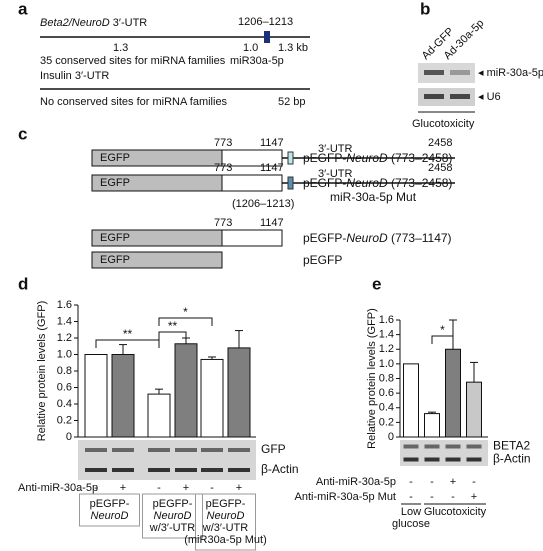 This screenshot has height=551, width=543. I want to click on utr-label: 3′-UTR, so click(335, 149).